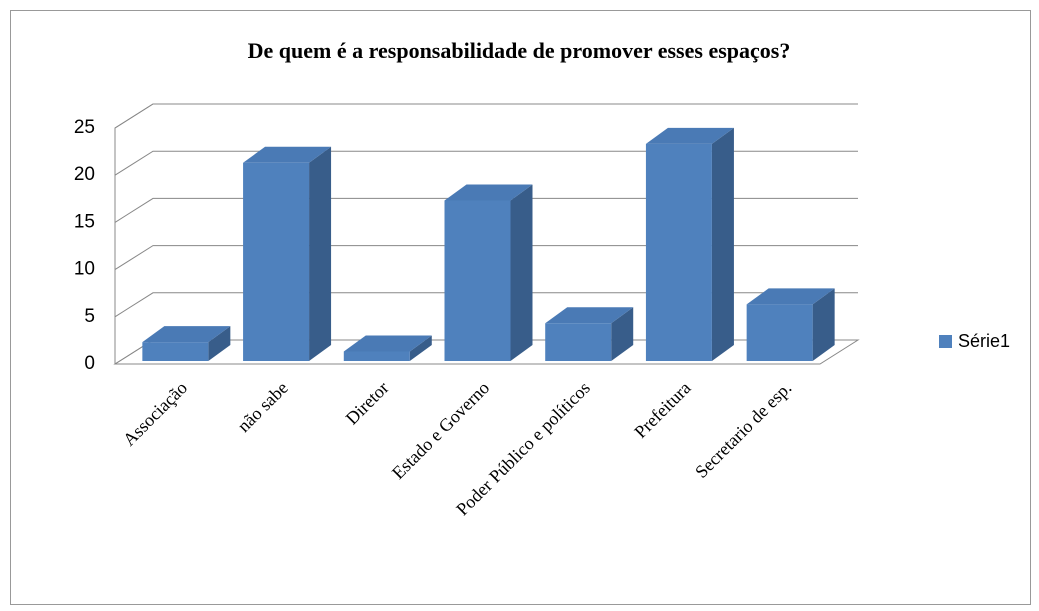  I want to click on y-tick-label: 25, so click(84, 127).